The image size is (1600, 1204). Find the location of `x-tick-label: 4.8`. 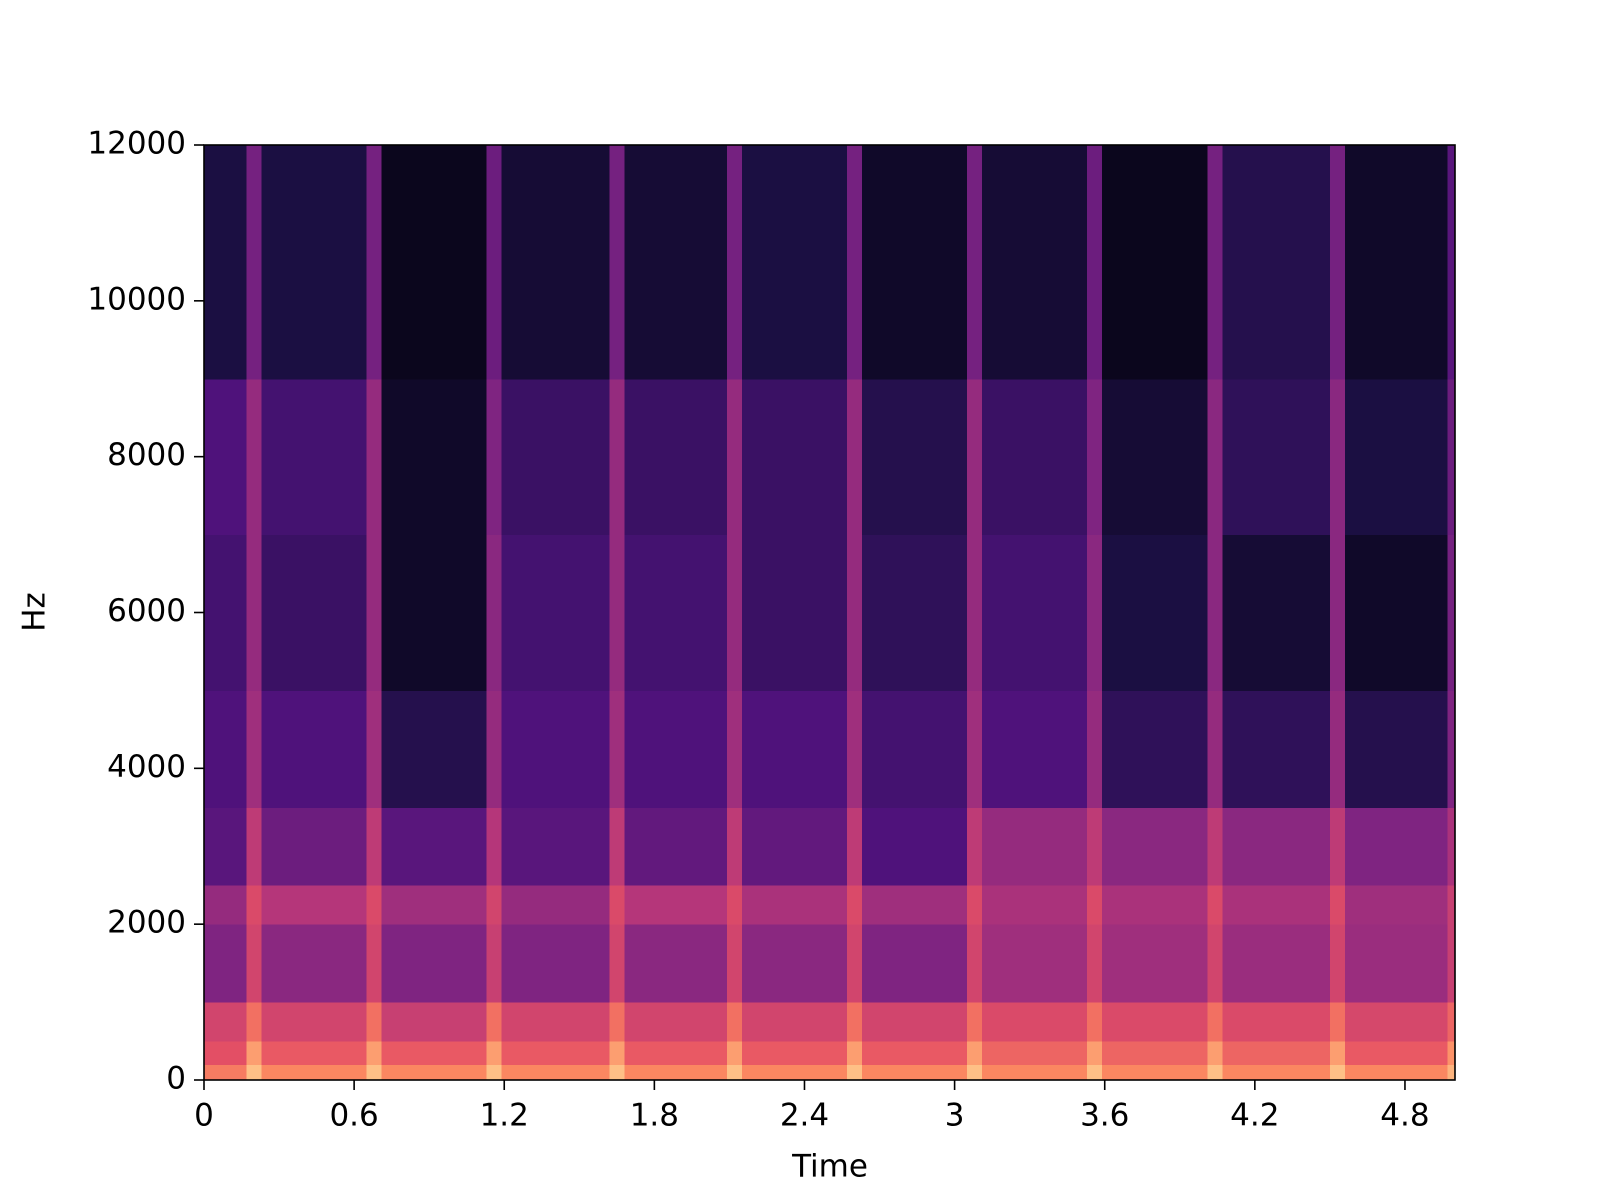

x-tick-label: 4.8 is located at coordinates (1404, 1116).